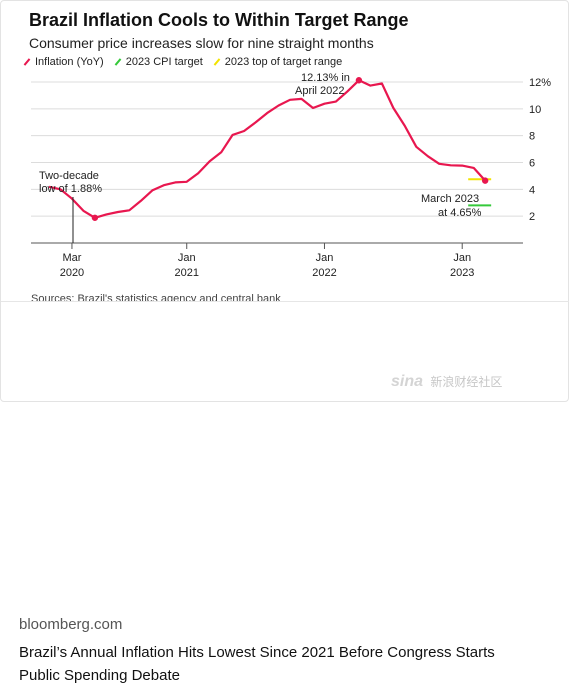 The height and width of the screenshot is (687, 569). What do you see at coordinates (164, 62) in the screenshot?
I see `legend-label-cpi-target: 2023 CPI target` at bounding box center [164, 62].